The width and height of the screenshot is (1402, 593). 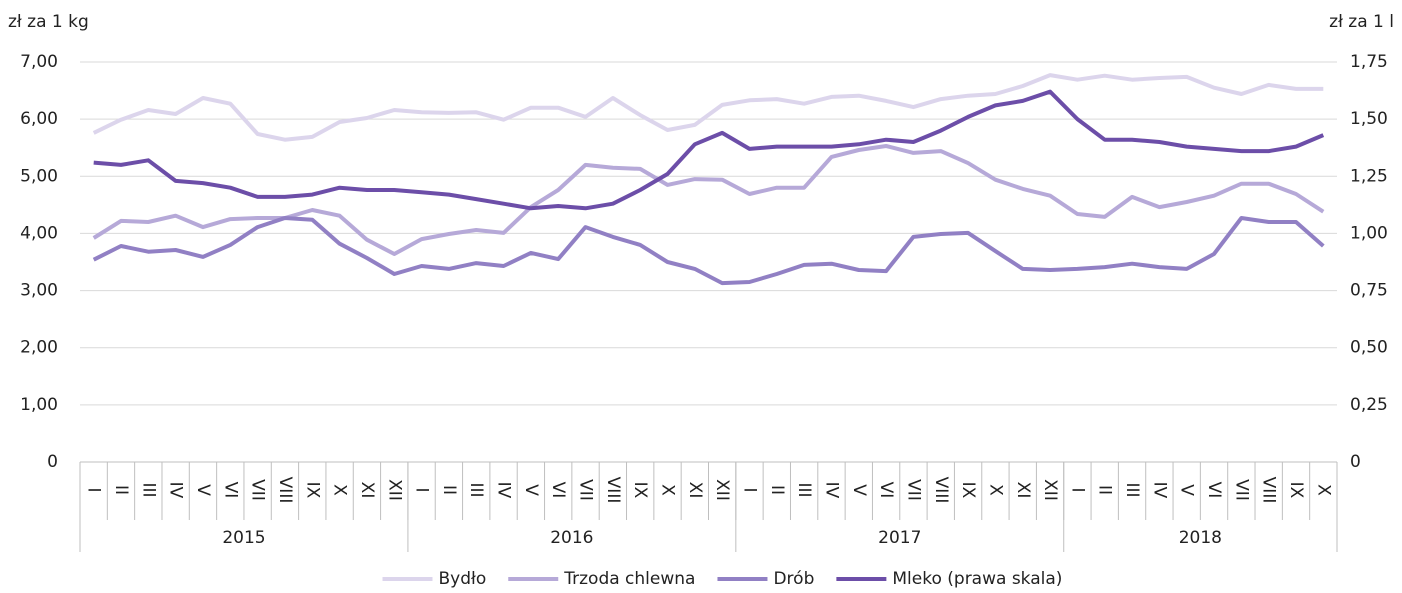 What do you see at coordinates (52, 462) in the screenshot?
I see `y-tick-label: 0` at bounding box center [52, 462].